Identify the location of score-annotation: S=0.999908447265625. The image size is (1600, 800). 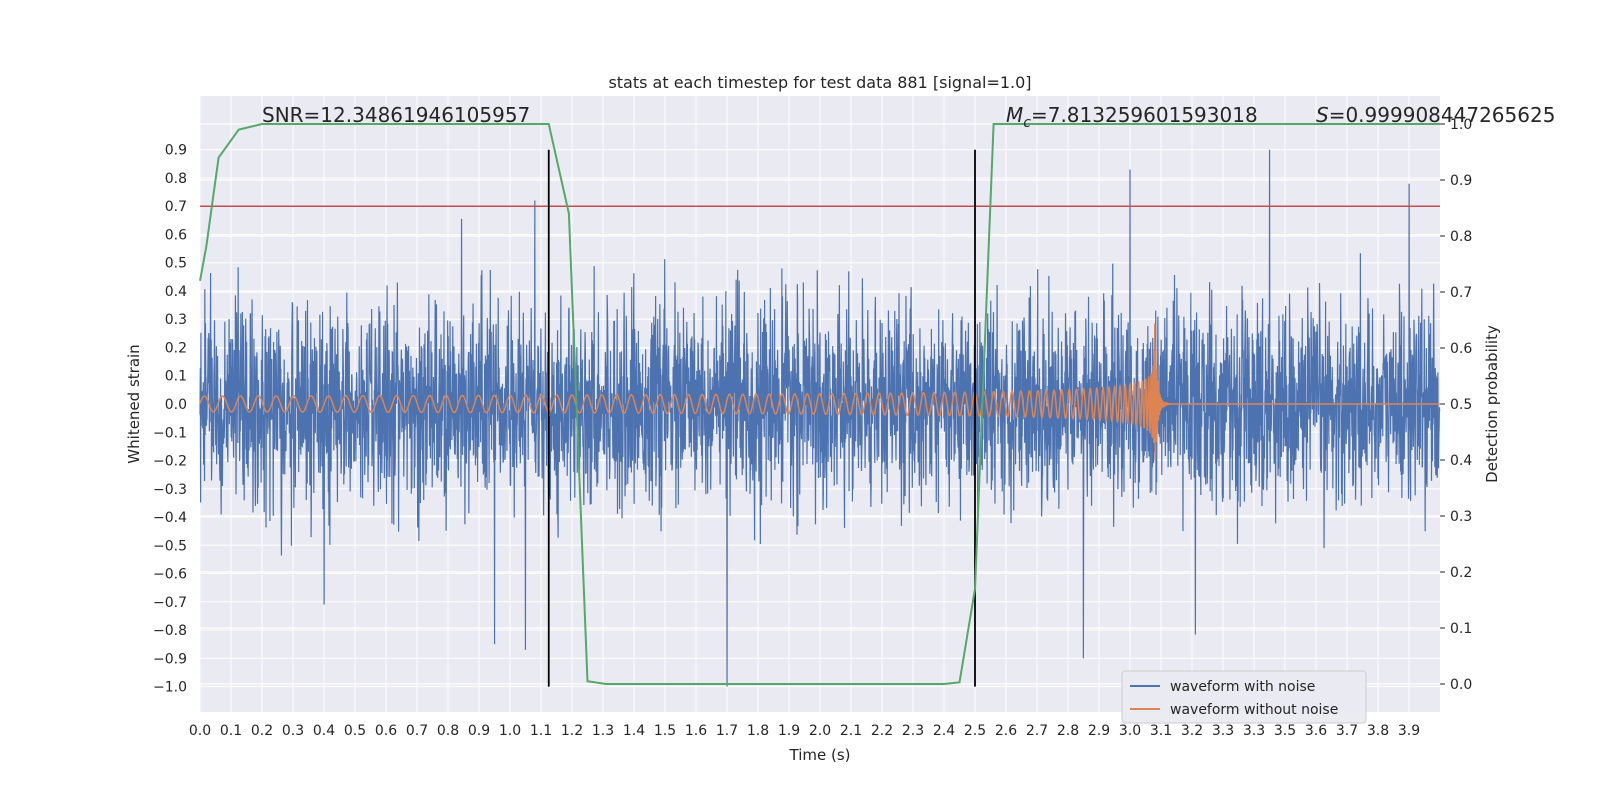
(1435, 115).